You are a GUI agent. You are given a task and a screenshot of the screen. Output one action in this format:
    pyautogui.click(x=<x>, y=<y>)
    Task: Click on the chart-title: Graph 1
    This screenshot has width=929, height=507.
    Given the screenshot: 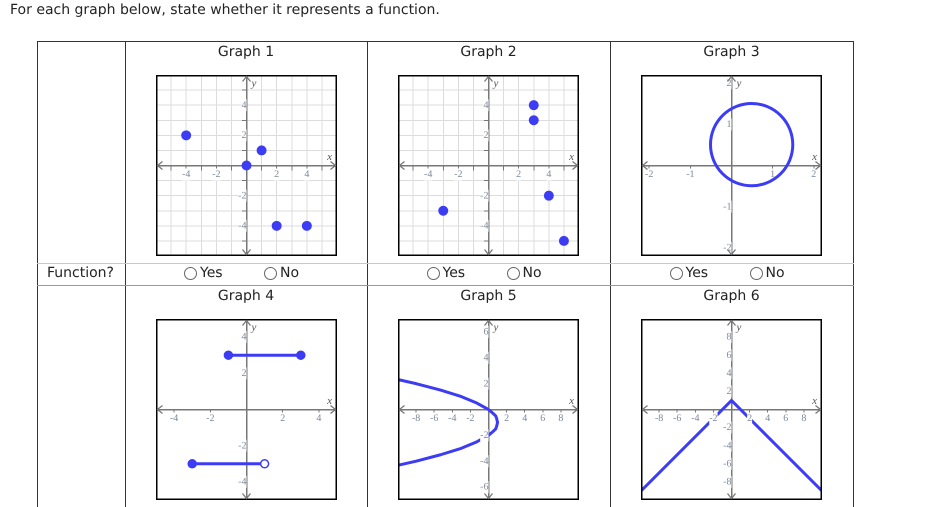 What is the action you would take?
    pyautogui.click(x=246, y=52)
    